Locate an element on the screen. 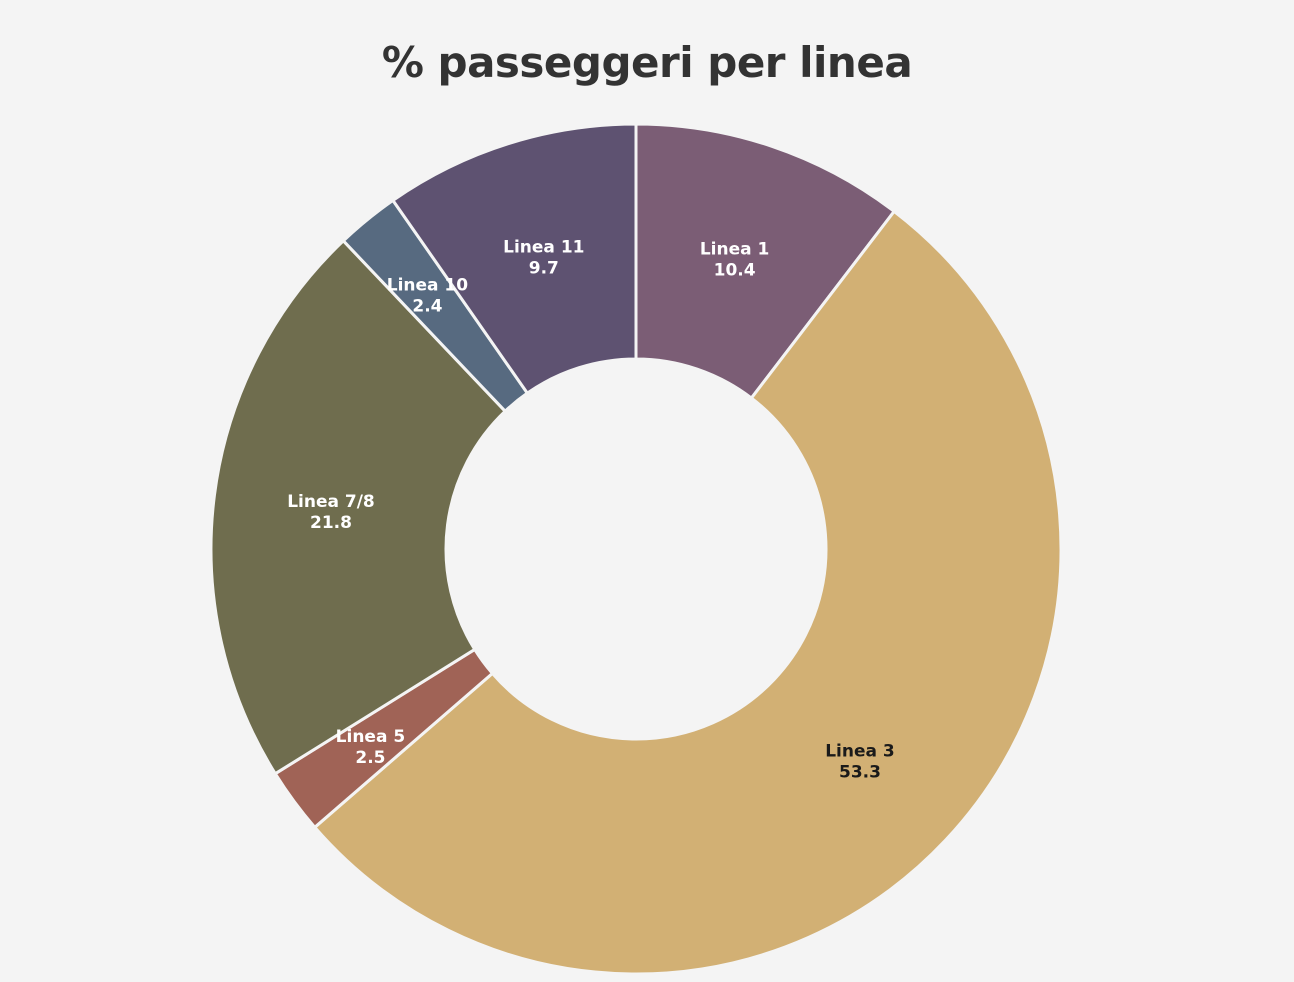 Image resolution: width=1294 pixels, height=982 pixels. slice-value: 21.8 is located at coordinates (331, 523).